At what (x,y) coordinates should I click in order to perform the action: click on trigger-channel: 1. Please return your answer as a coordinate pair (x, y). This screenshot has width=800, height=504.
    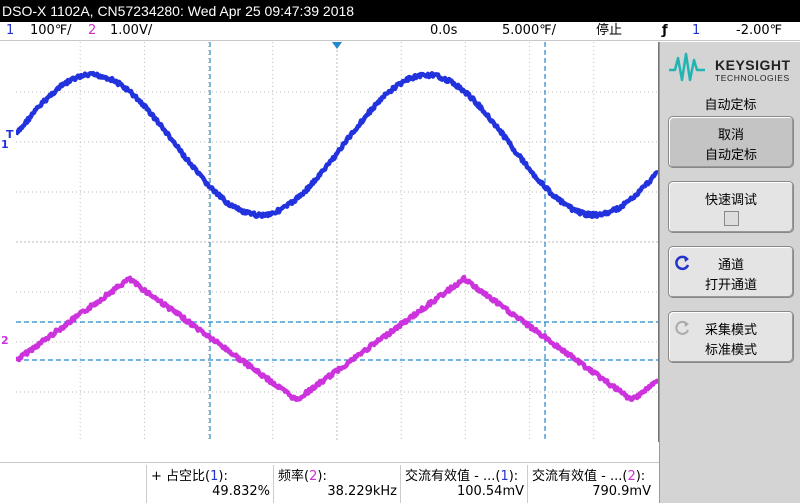
    Looking at the image, I should click on (696, 30).